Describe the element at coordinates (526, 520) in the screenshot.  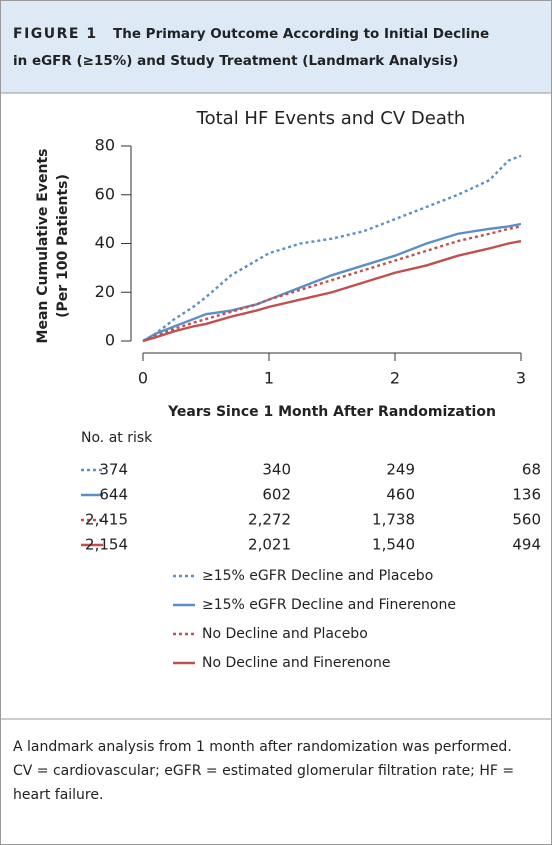
I see `at-risk-count: 560` at that location.